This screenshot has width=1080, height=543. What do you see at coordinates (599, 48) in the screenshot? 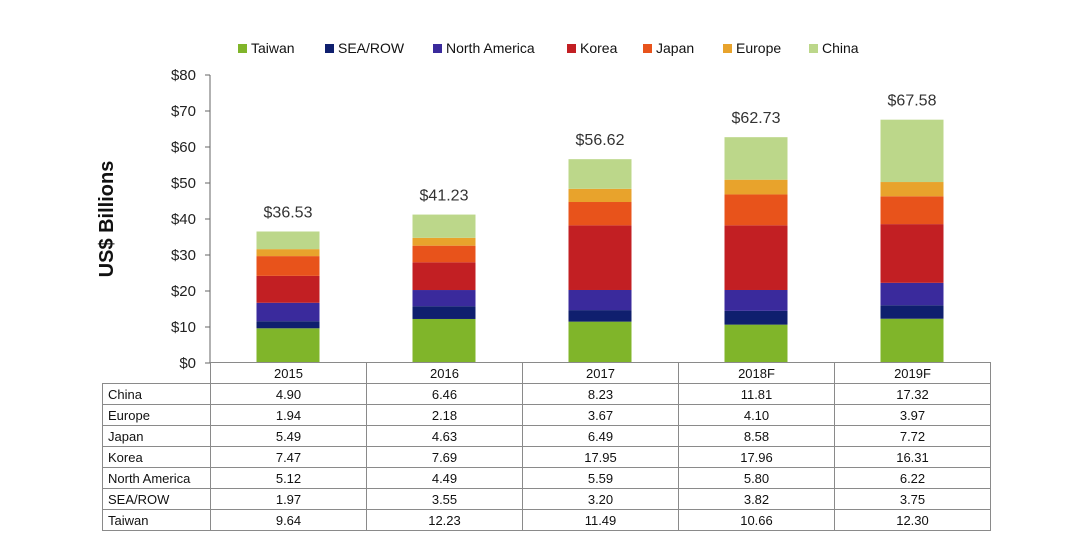
I see `legend-label-korea: Korea` at bounding box center [599, 48].